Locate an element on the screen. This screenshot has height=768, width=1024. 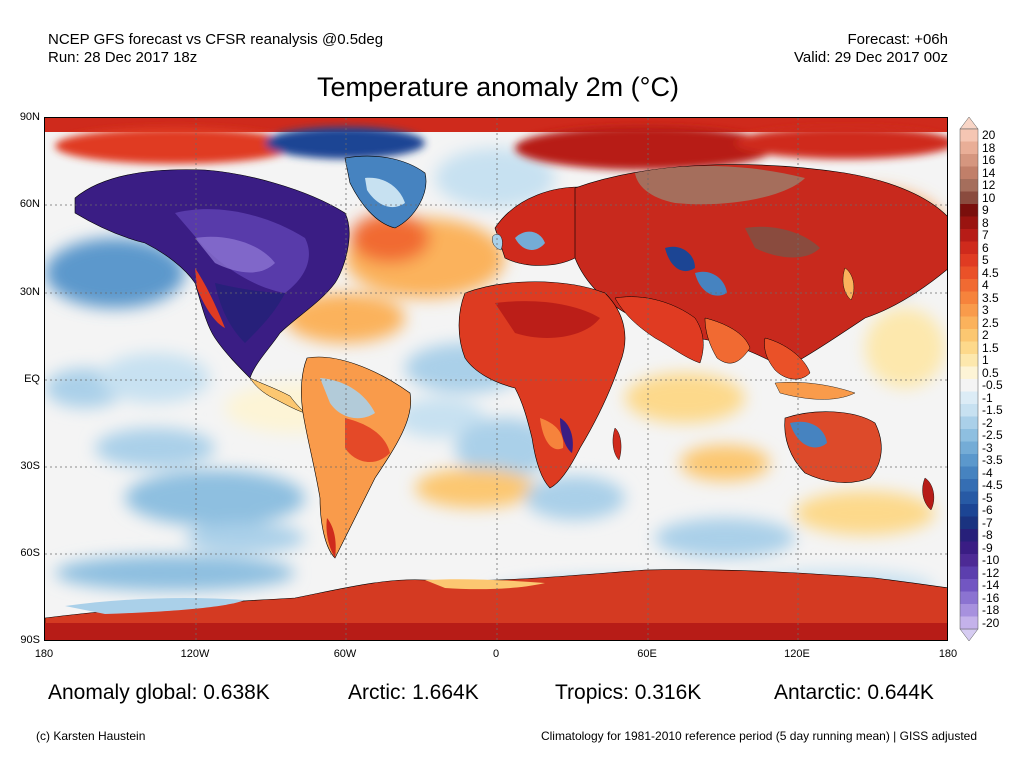
lat-label-60n: 60N is located at coordinates (29, 204).